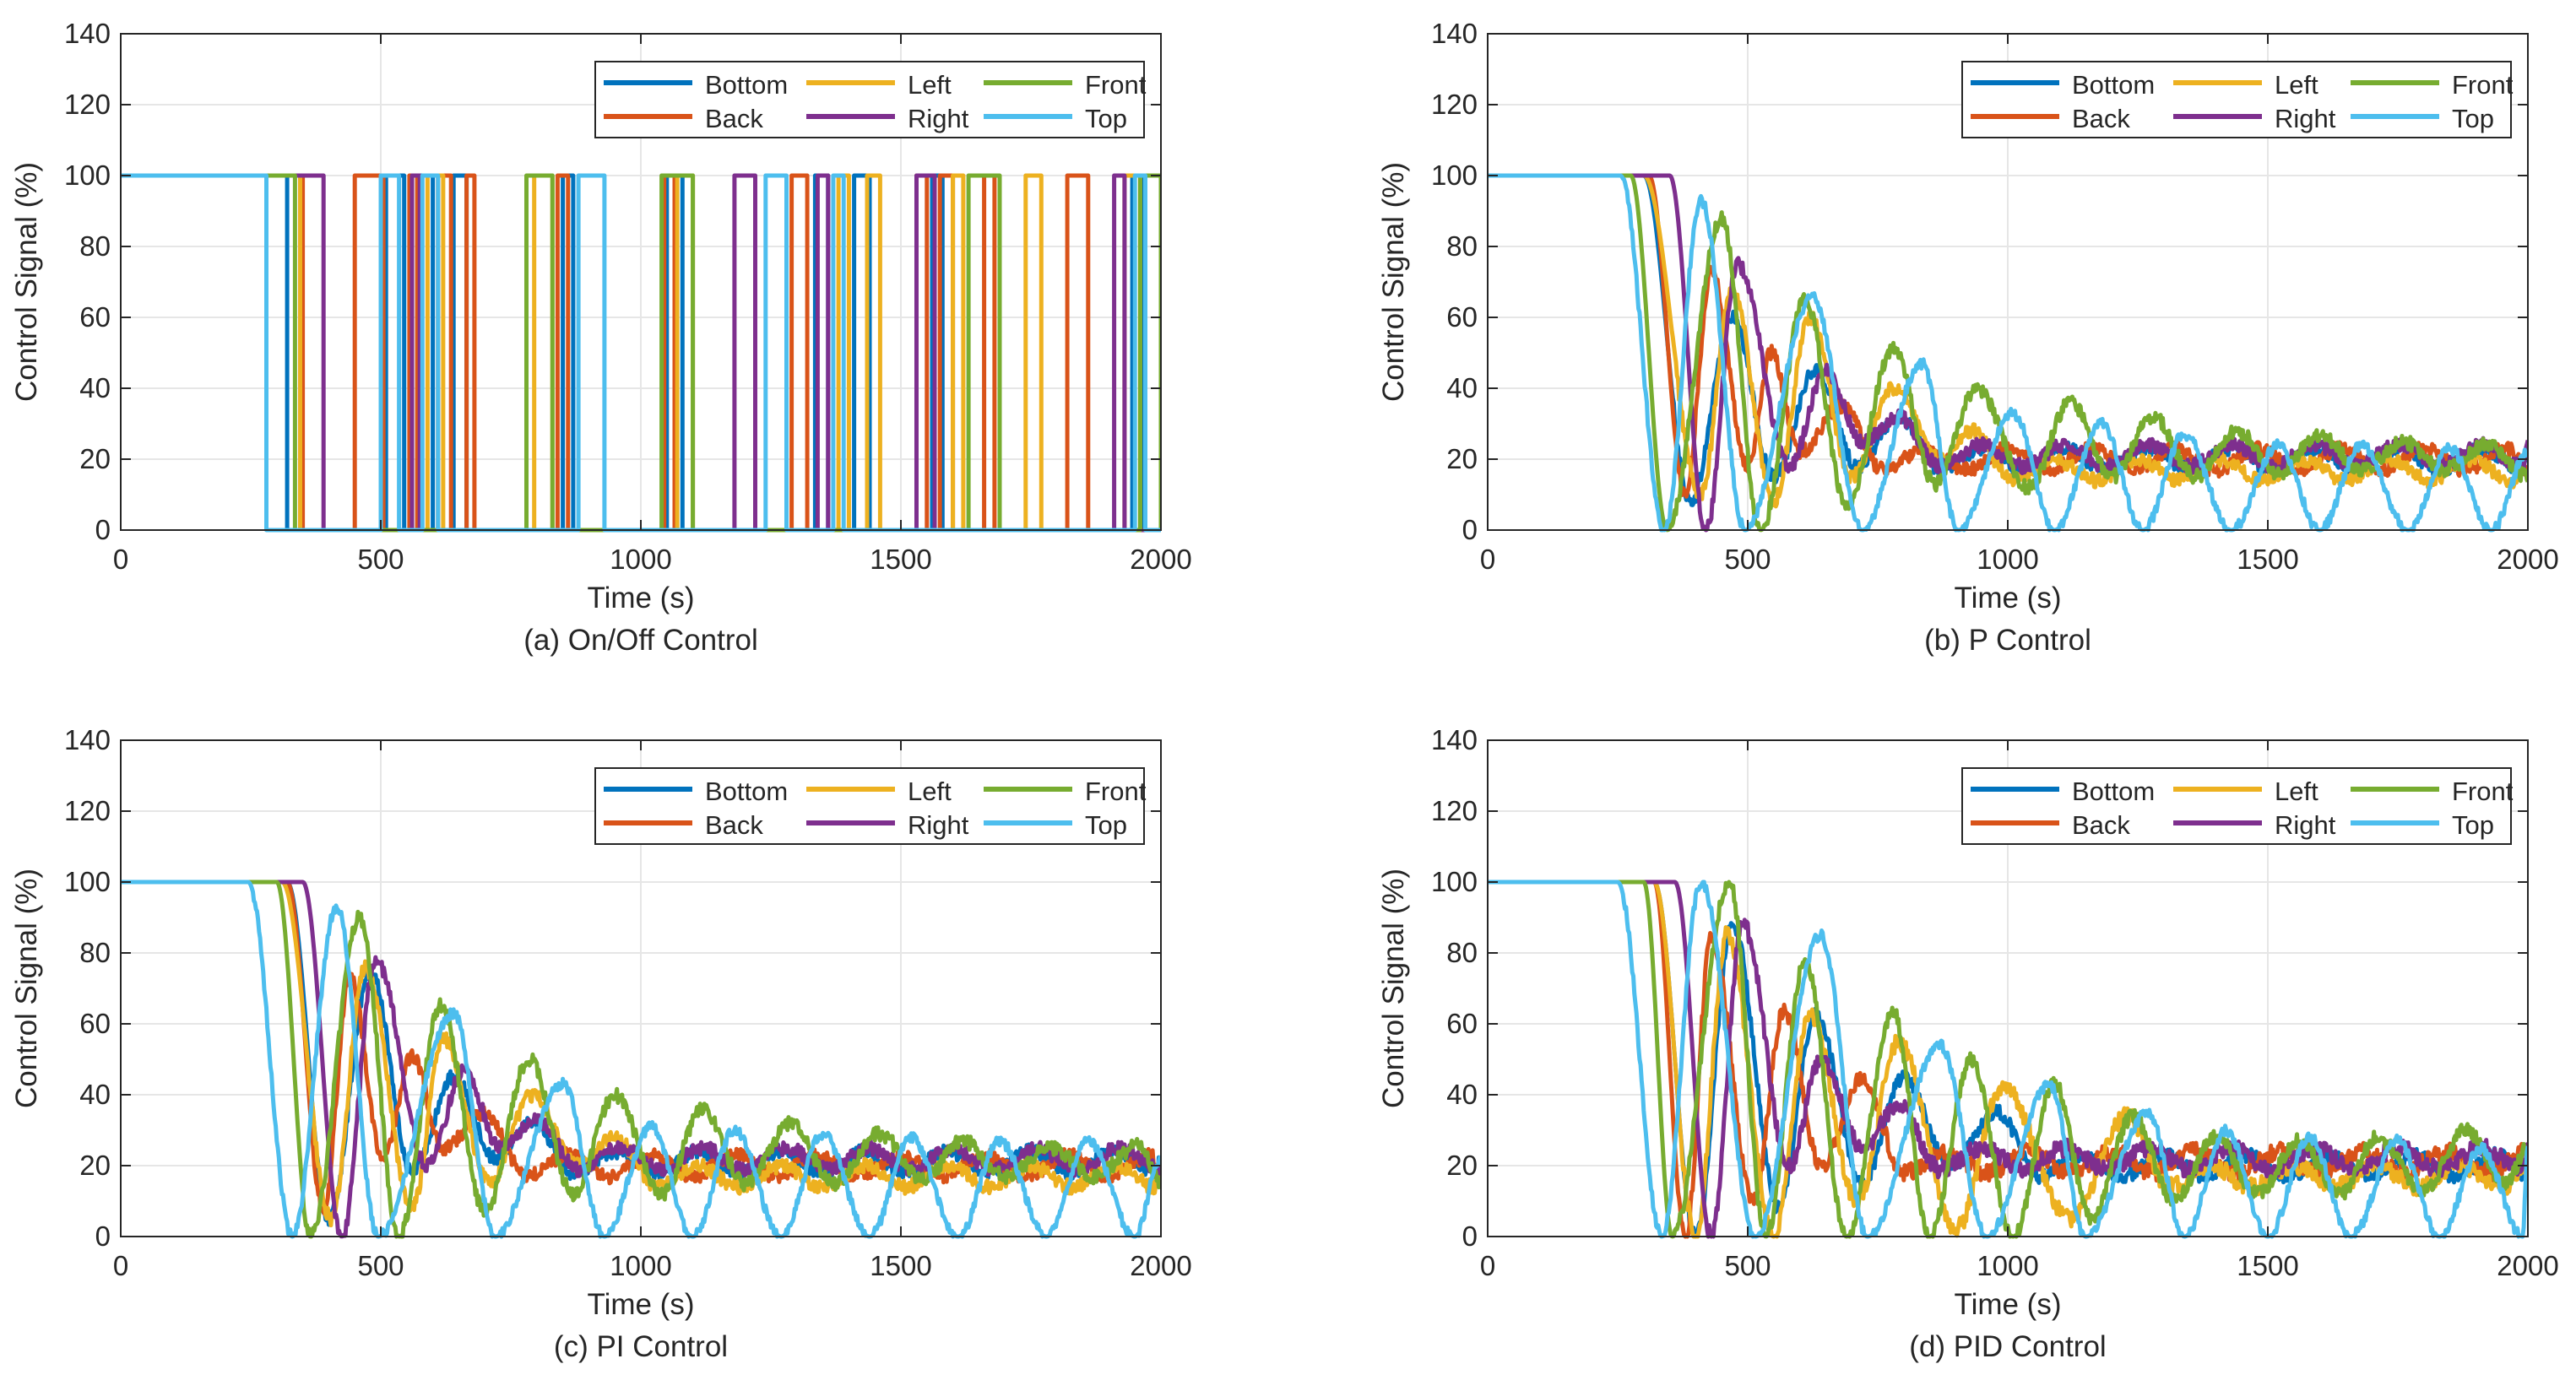 Image resolution: width=2576 pixels, height=1391 pixels. Describe the element at coordinates (2007, 640) in the screenshot. I see `panel-caption: (b) P Control` at that location.